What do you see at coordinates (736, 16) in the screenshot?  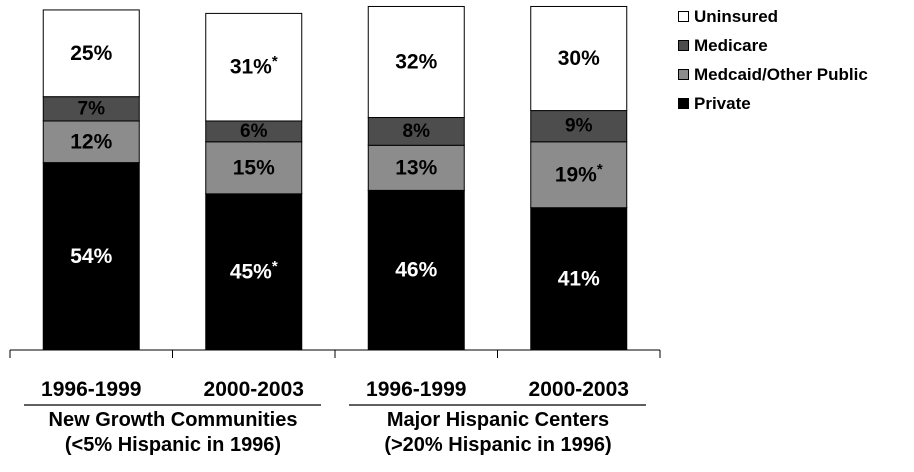 I see `legend-label: Uninsured` at bounding box center [736, 16].